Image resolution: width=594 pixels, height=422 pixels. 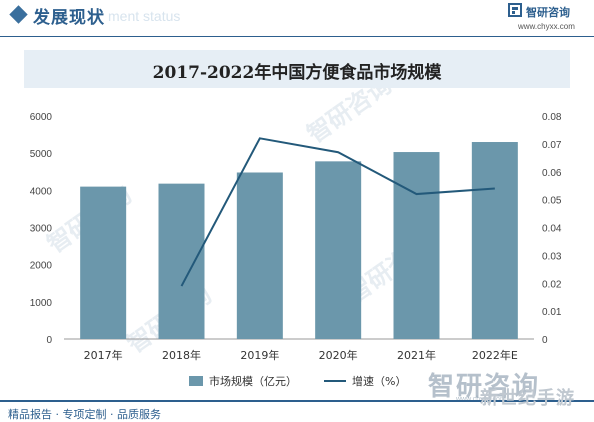 What do you see at coordinates (253, 381) in the screenshot?
I see `legend-label-bar: 市场规模（亿元）` at bounding box center [253, 381].